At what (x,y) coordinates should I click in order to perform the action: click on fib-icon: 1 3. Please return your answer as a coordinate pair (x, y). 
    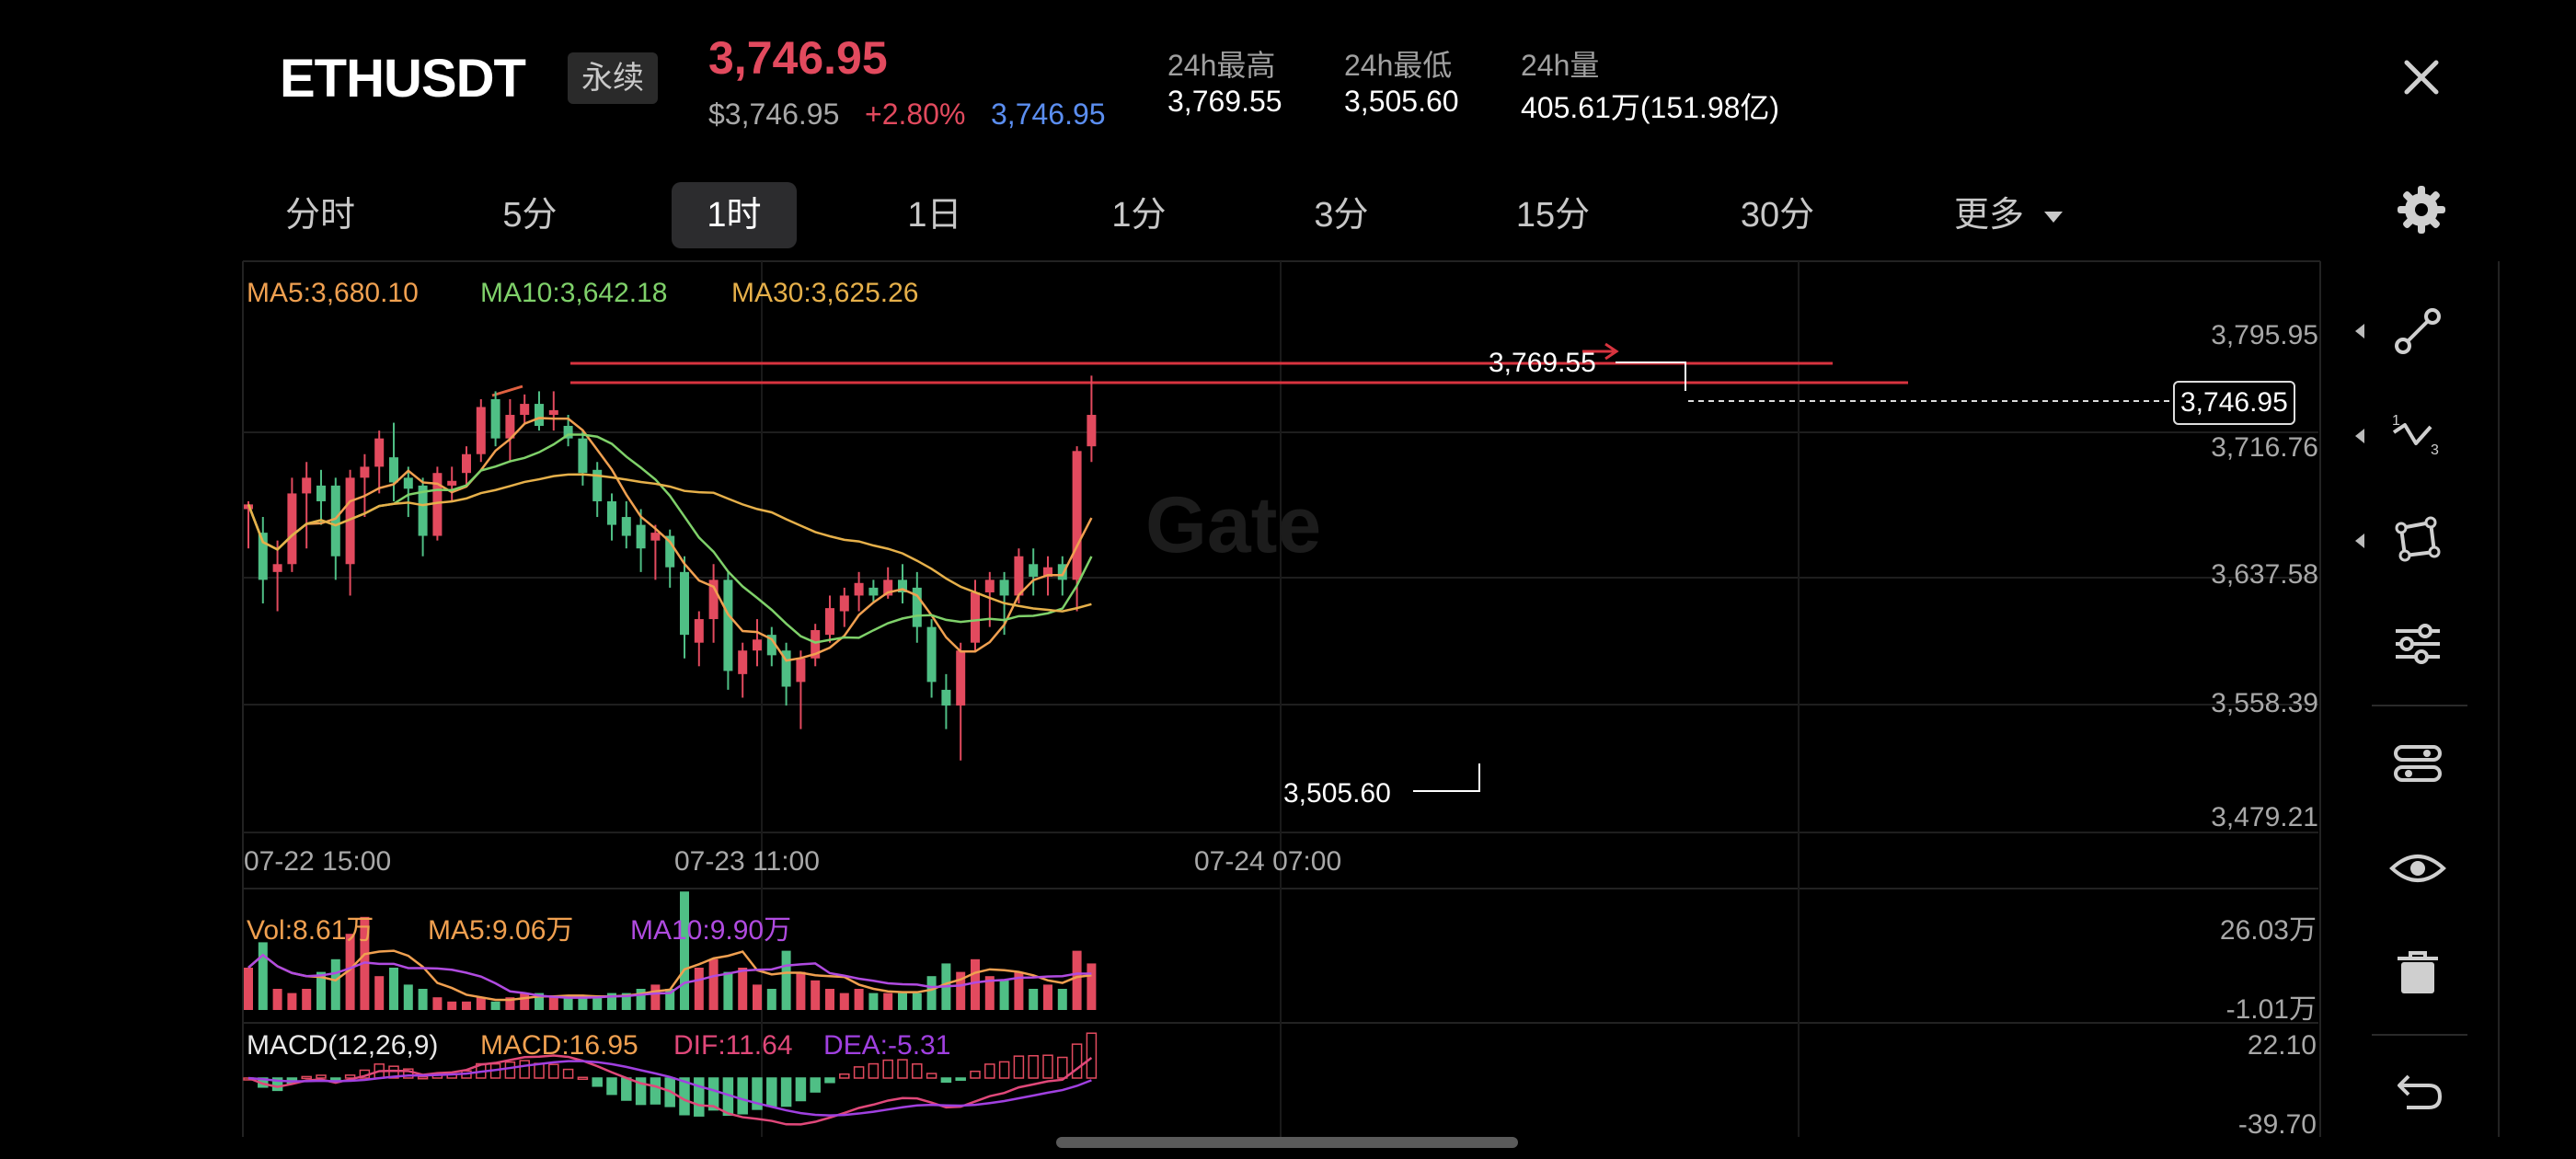
    Looking at the image, I should click on (2417, 434).